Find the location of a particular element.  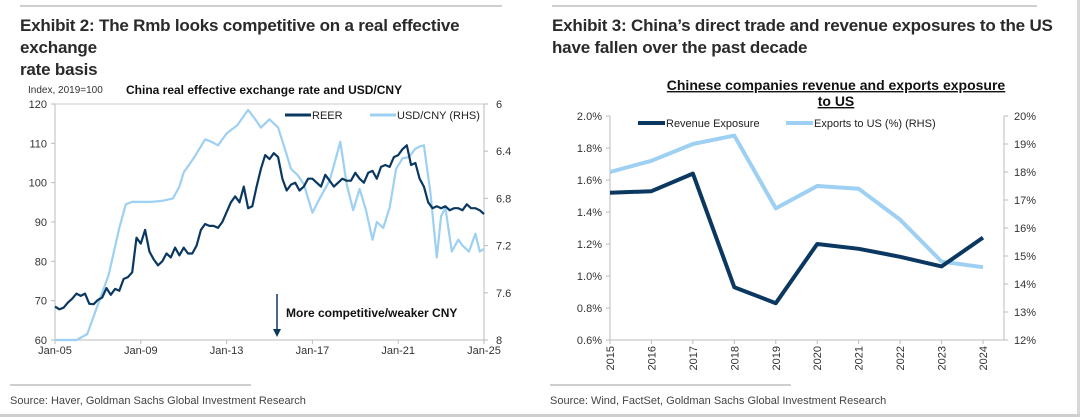

y-right-tick-label: 12% is located at coordinates (1025, 341).